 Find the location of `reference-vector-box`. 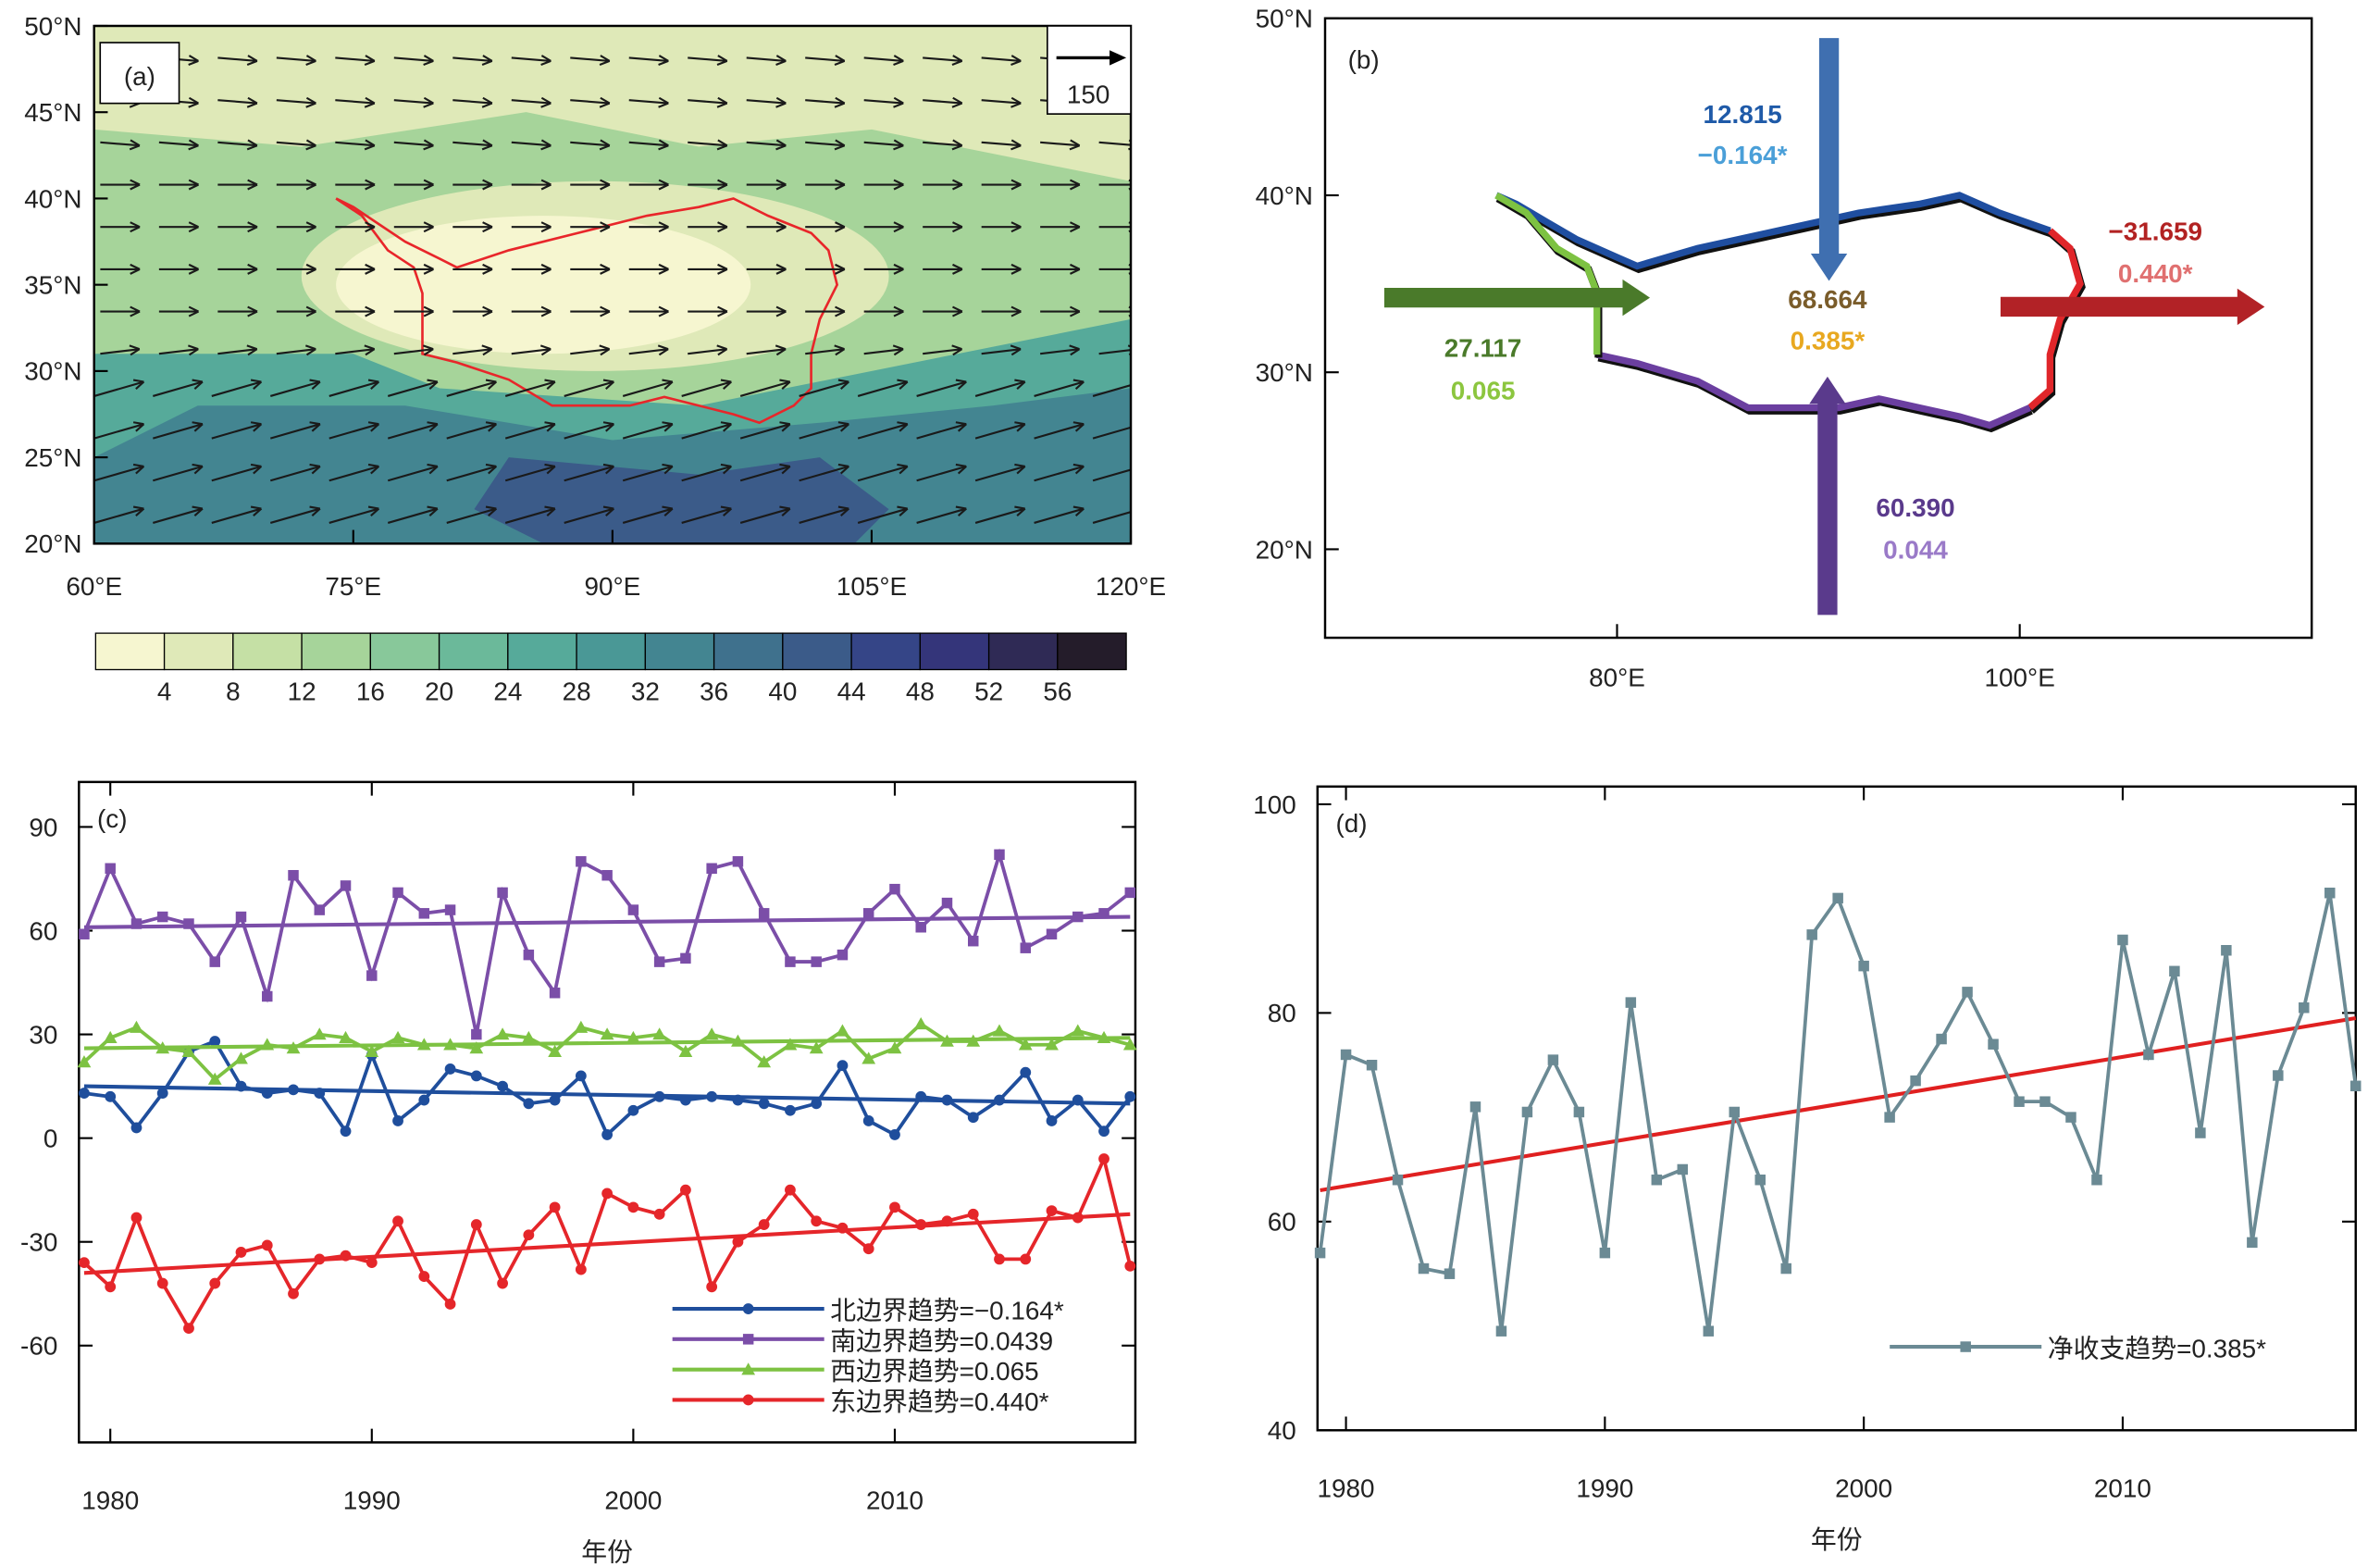

reference-vector-box is located at coordinates (1089, 70).